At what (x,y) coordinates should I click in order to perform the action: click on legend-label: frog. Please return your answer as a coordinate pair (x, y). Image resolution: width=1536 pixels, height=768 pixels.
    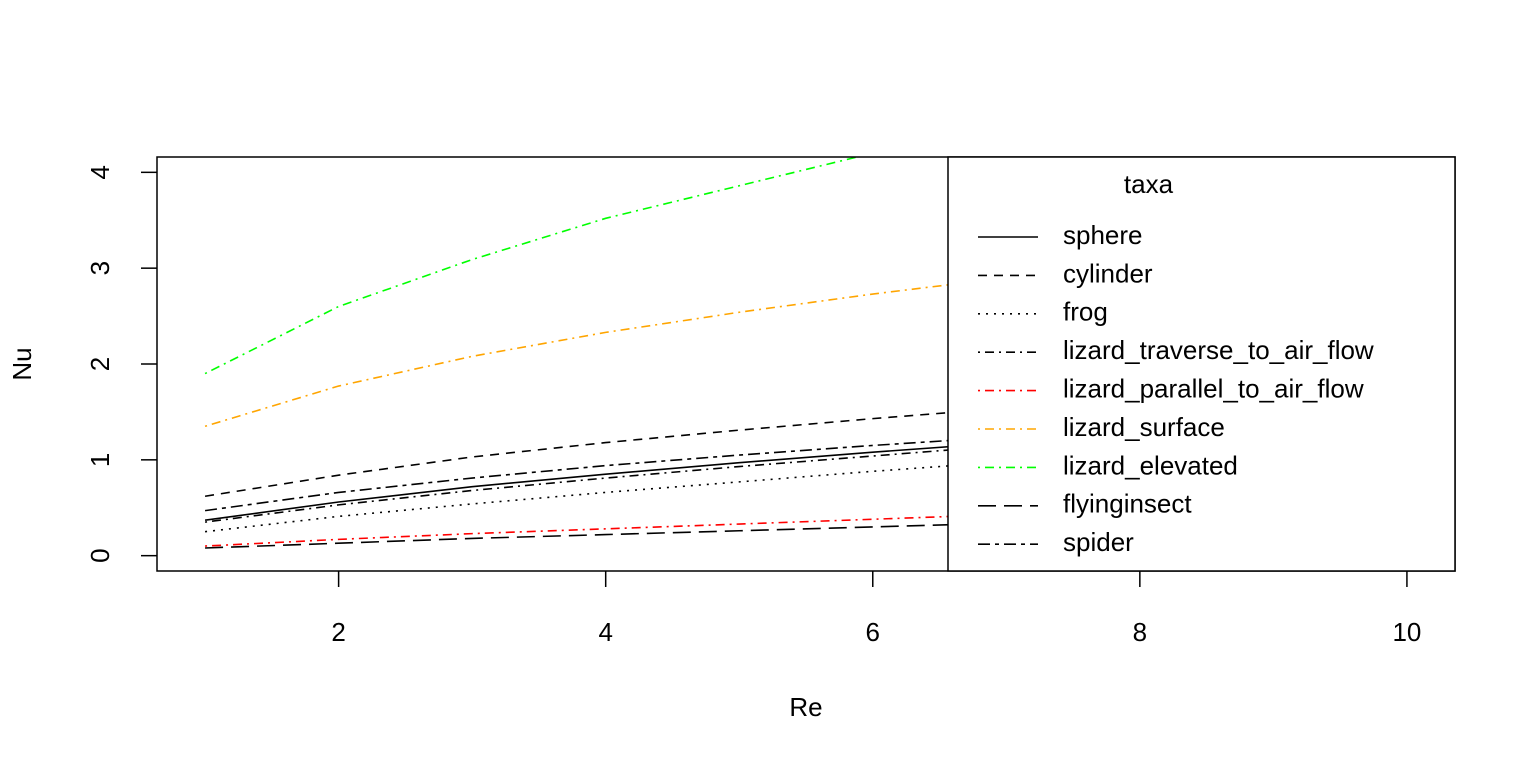
    Looking at the image, I should click on (1085, 312).